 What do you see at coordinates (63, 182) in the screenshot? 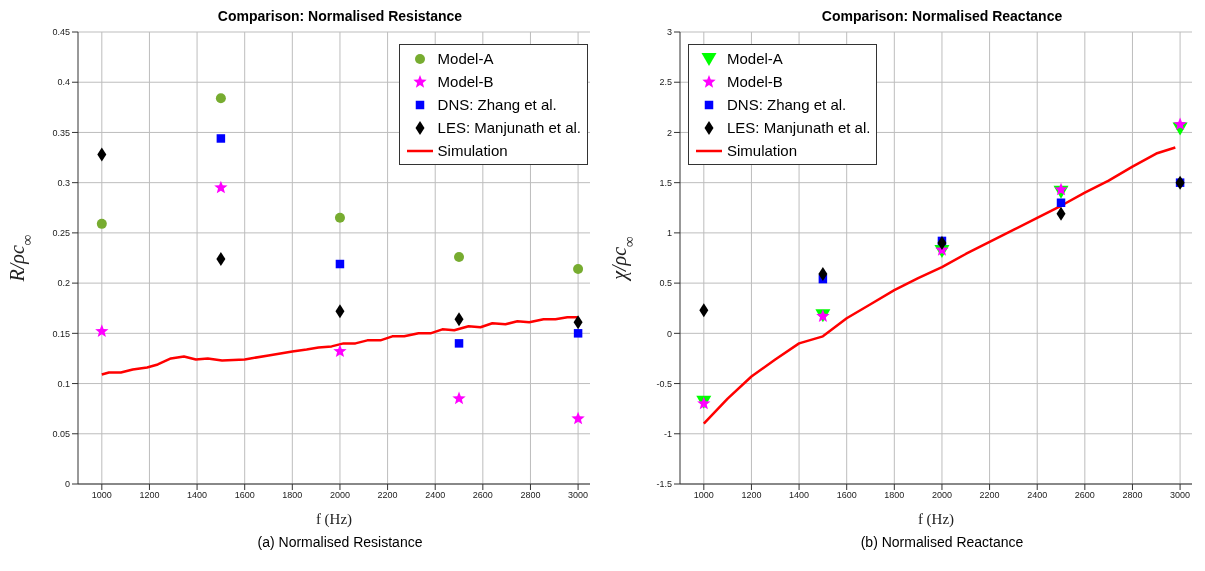
I see `y-tick-label: 0.3` at bounding box center [63, 182].